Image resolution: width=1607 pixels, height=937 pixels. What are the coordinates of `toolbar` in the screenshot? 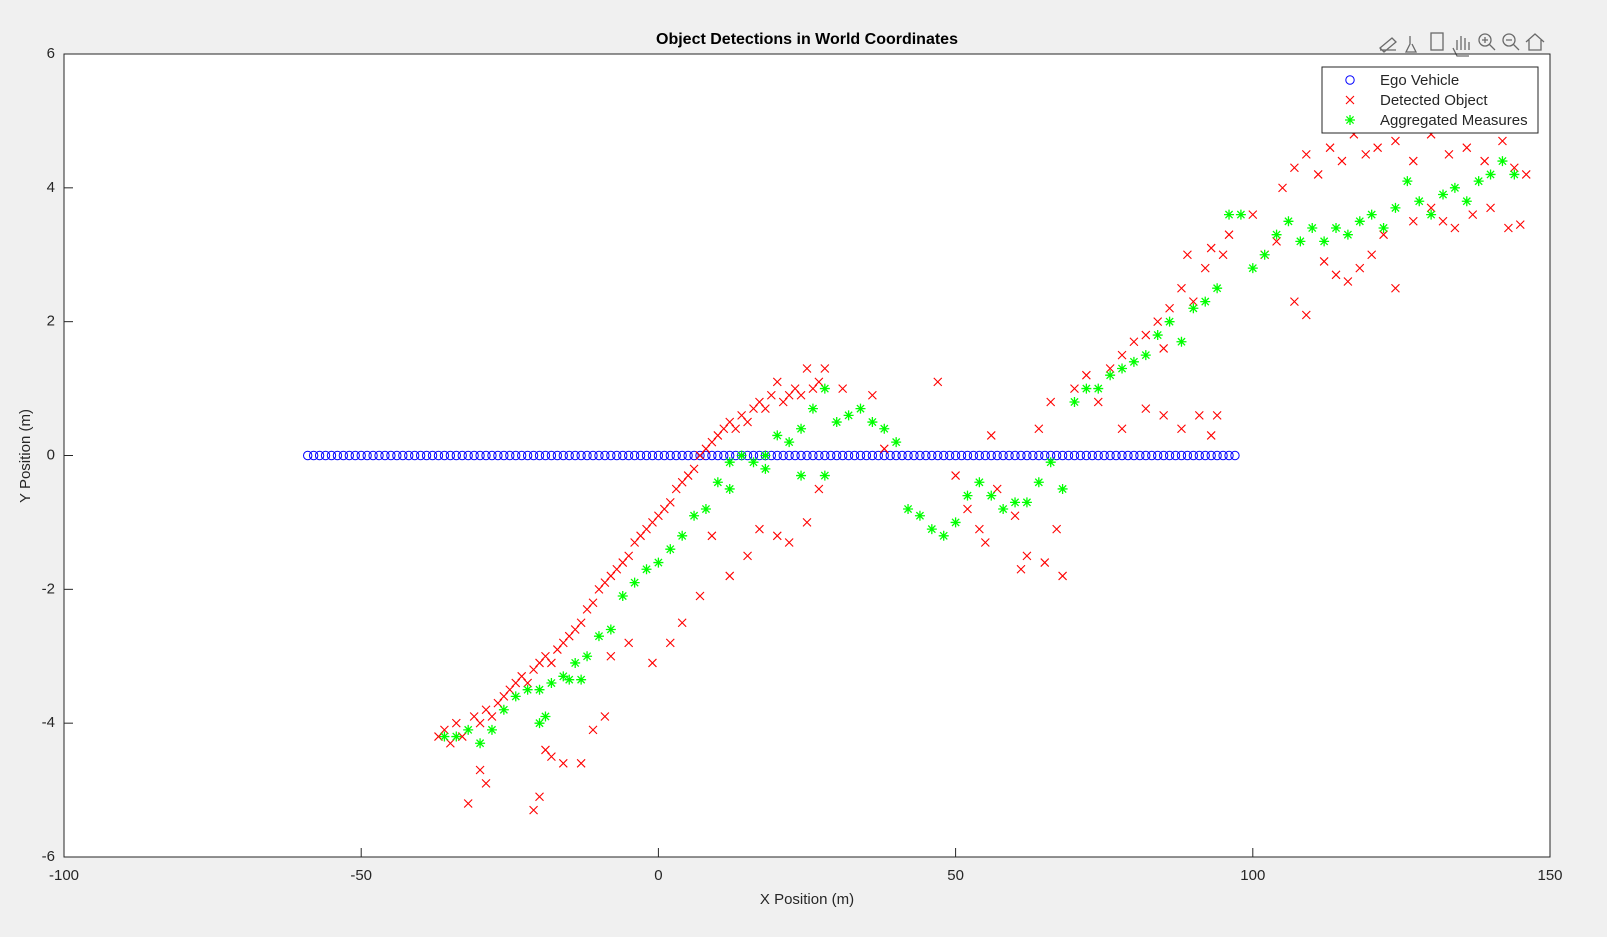 It's located at (1462, 44).